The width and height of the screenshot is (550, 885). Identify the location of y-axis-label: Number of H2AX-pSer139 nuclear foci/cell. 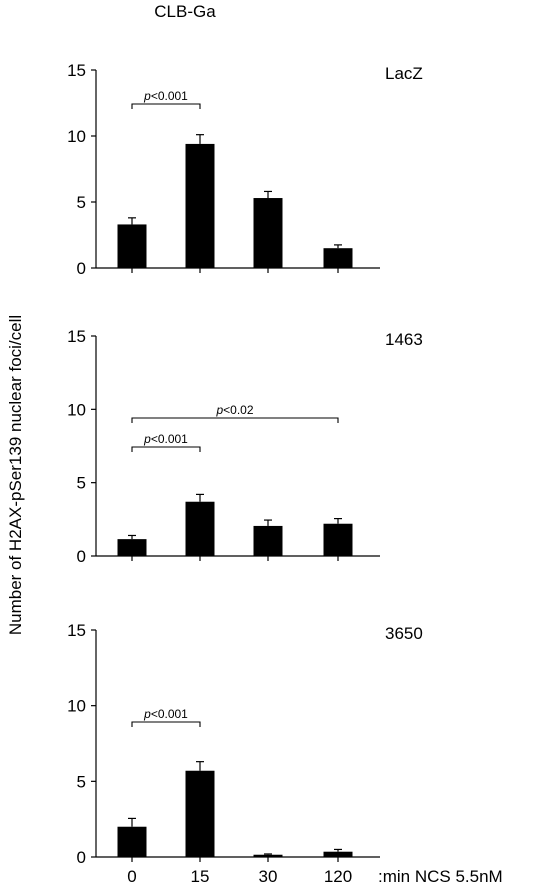
(15, 475).